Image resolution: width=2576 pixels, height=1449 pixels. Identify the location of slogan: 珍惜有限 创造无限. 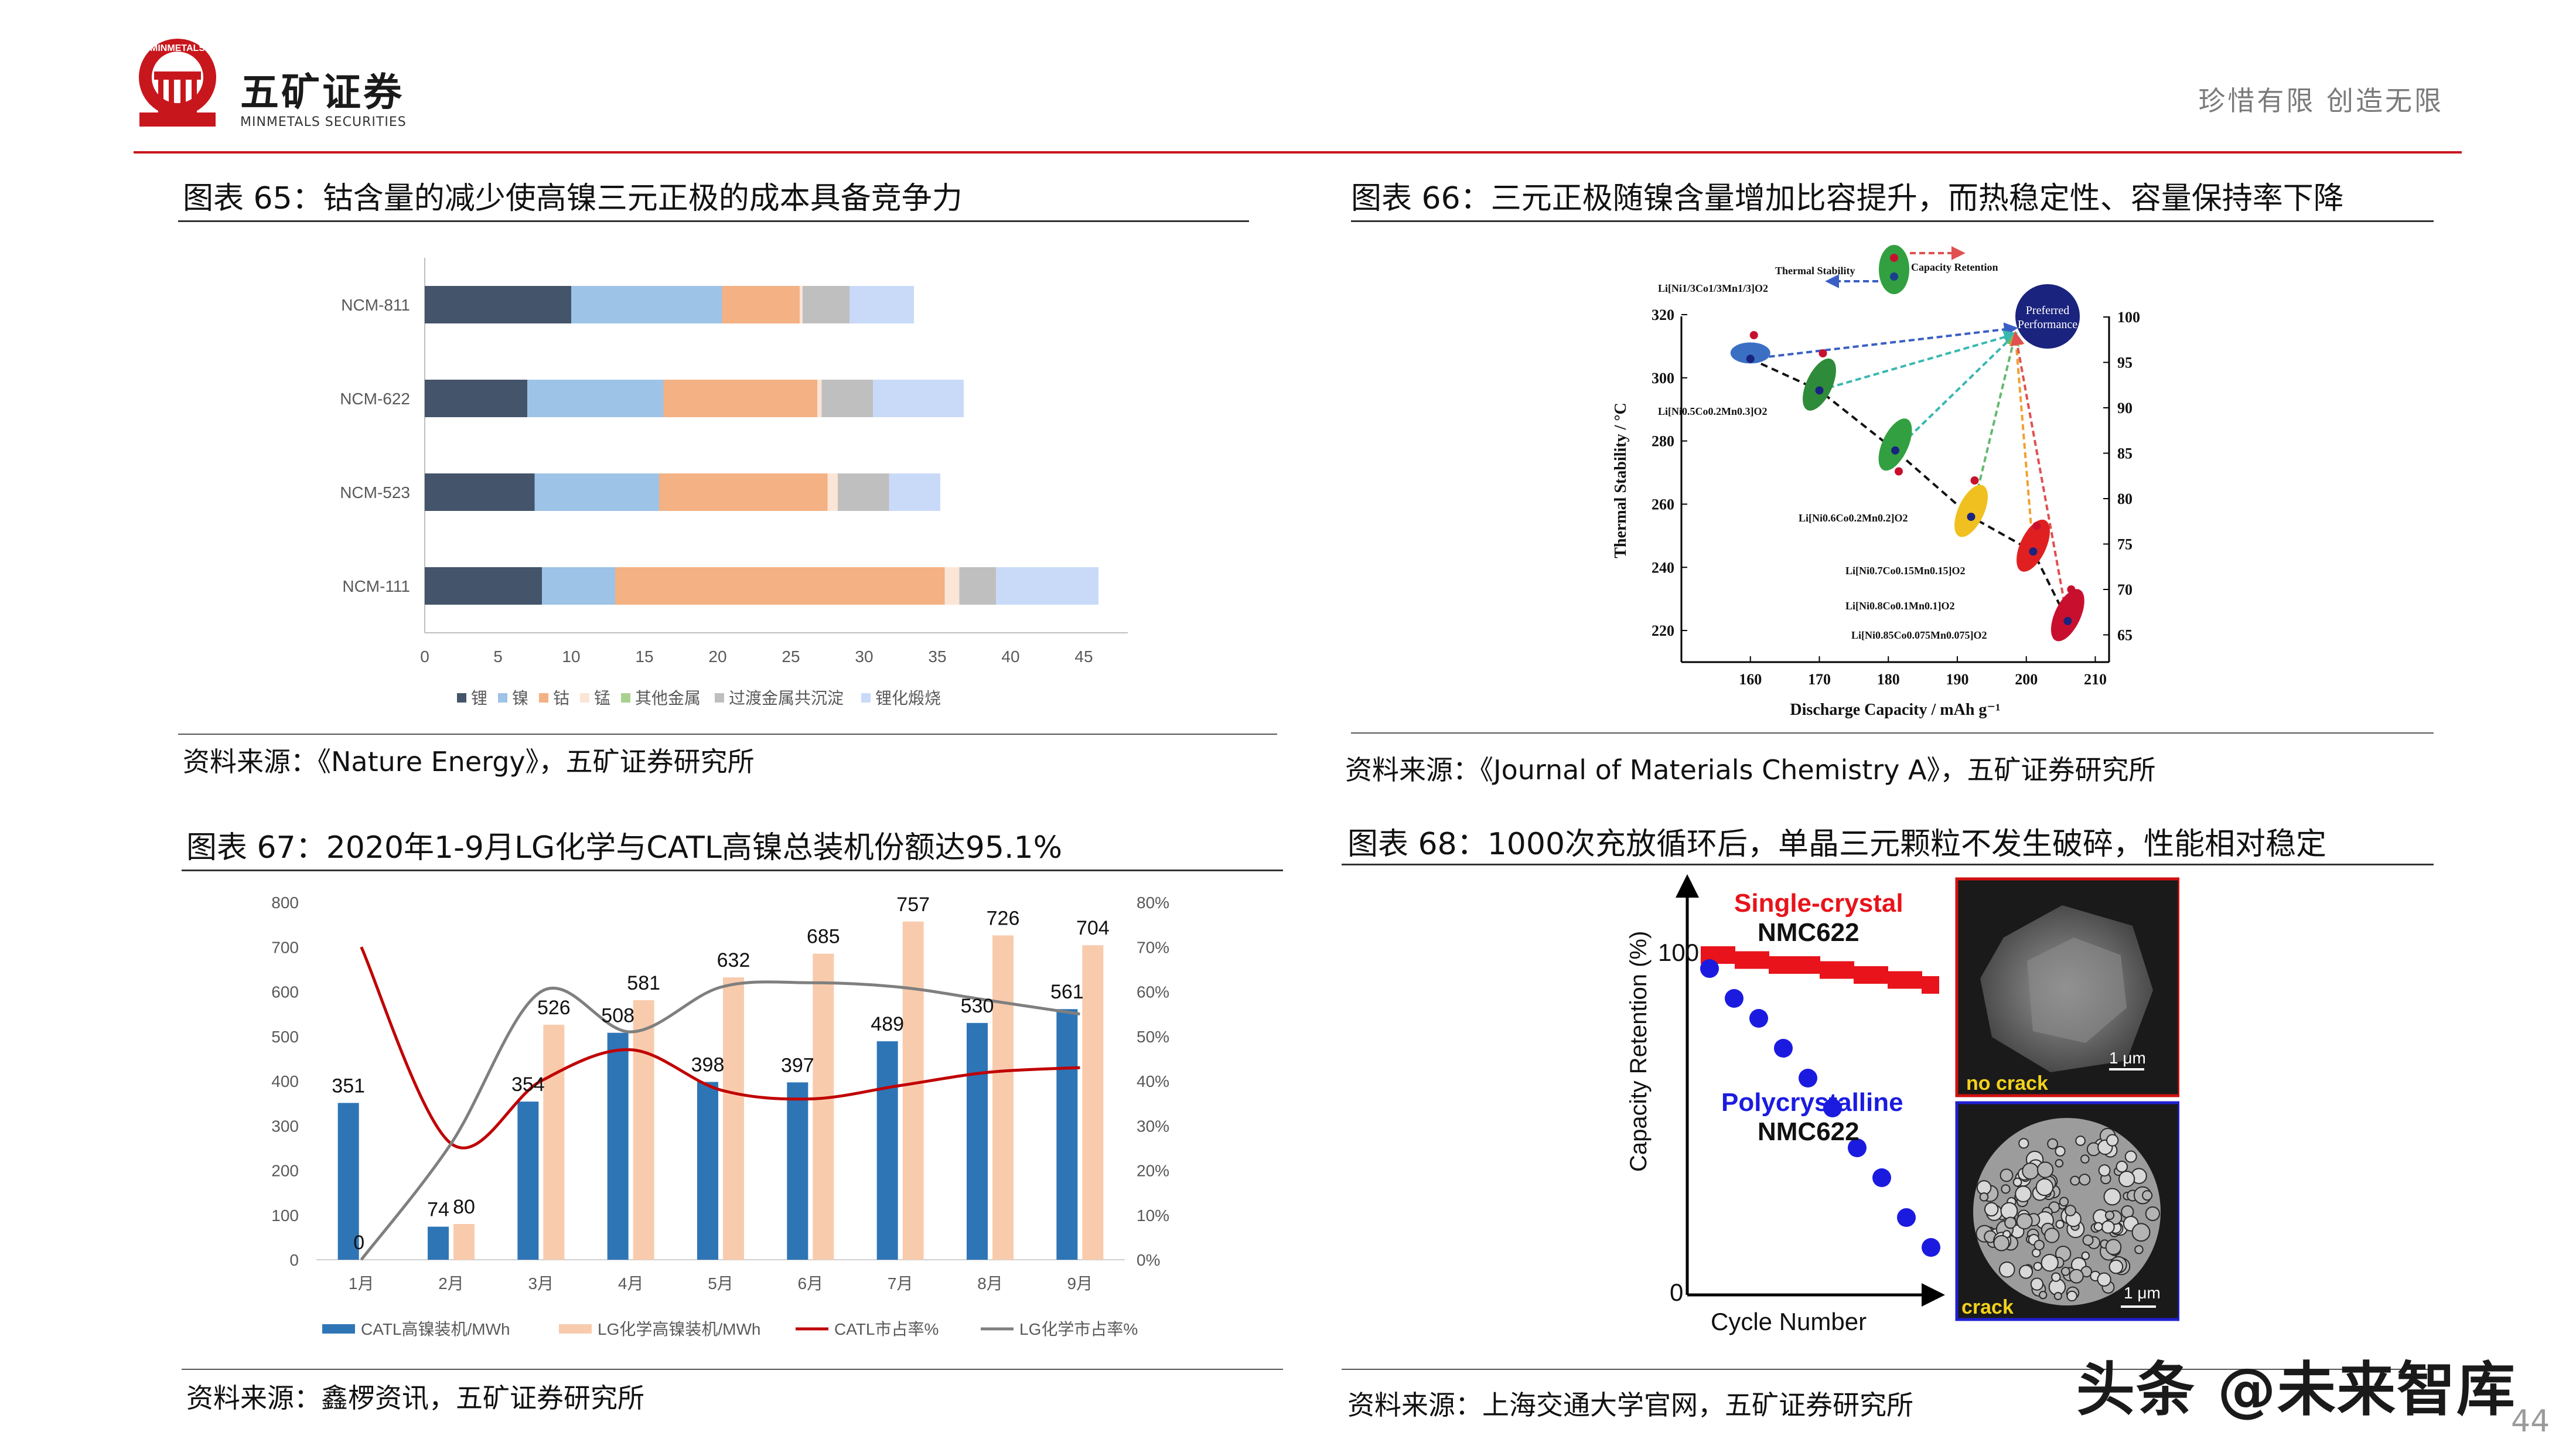
(2321, 101).